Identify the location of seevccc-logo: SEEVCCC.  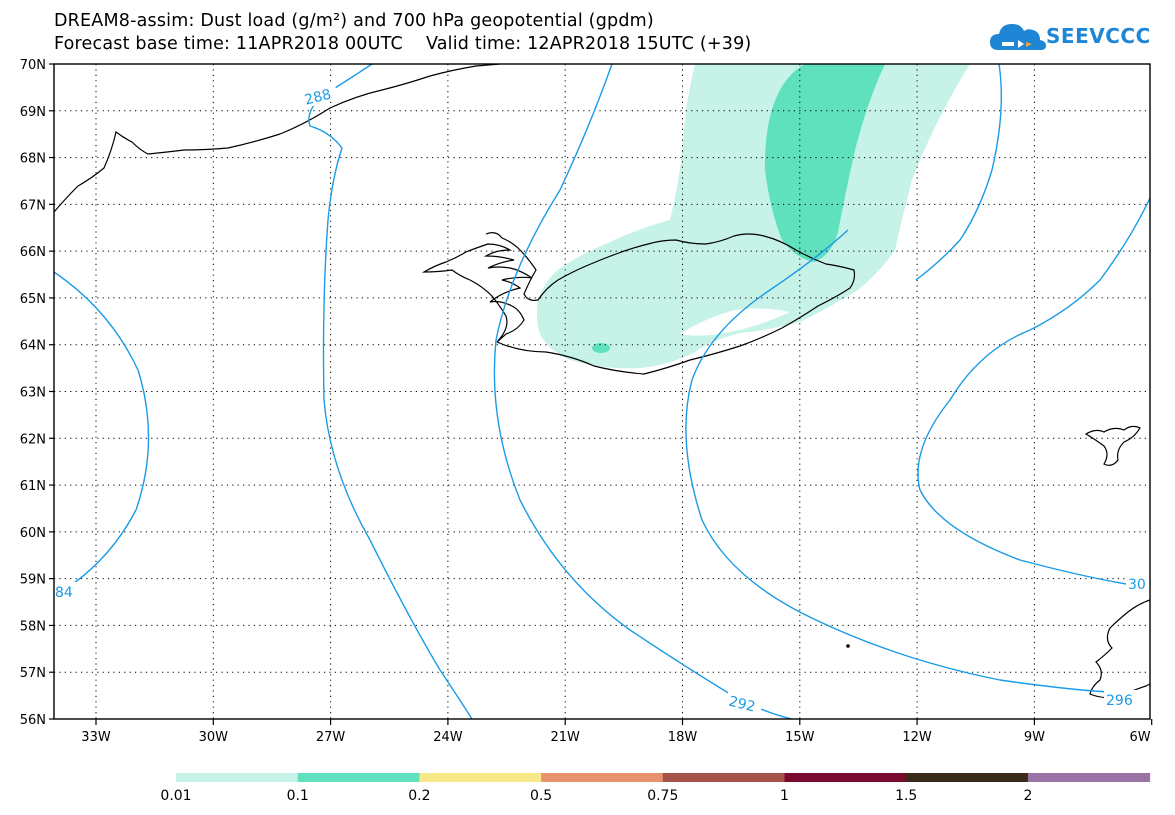
(1078, 38).